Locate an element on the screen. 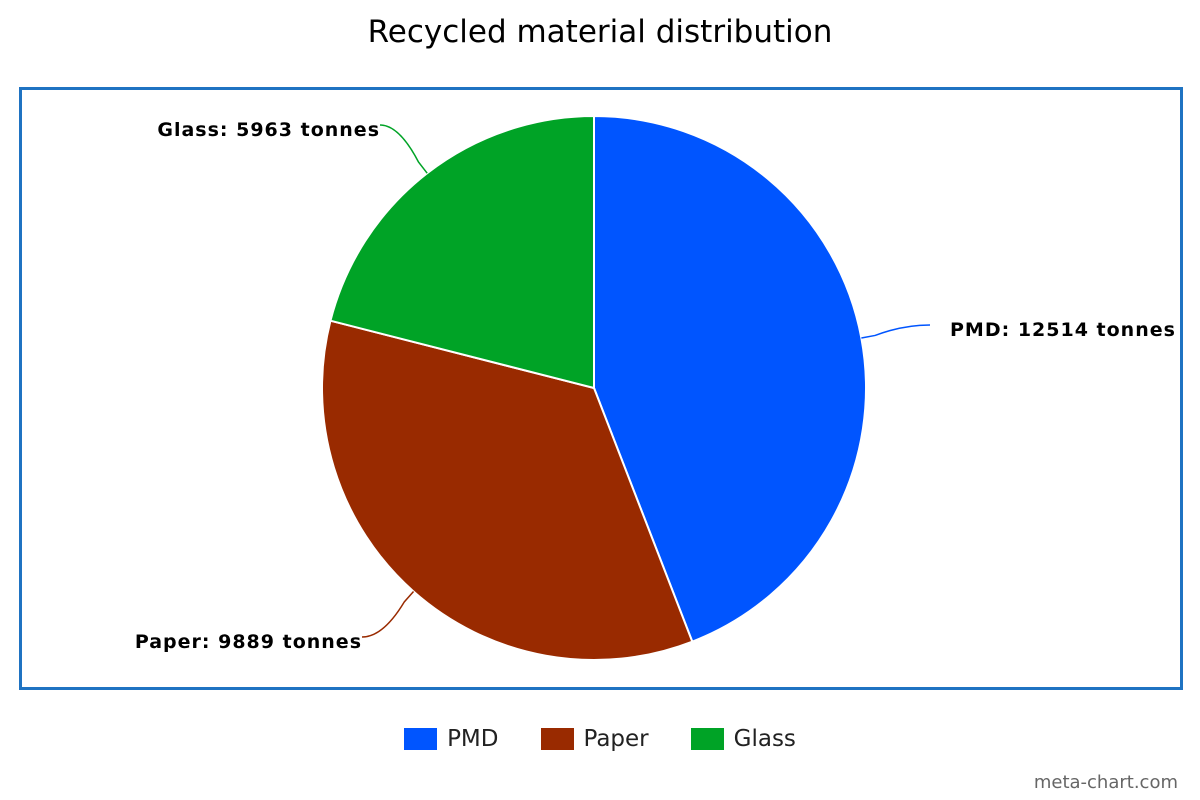  legend-item-pmd: PMD is located at coordinates (451, 739).